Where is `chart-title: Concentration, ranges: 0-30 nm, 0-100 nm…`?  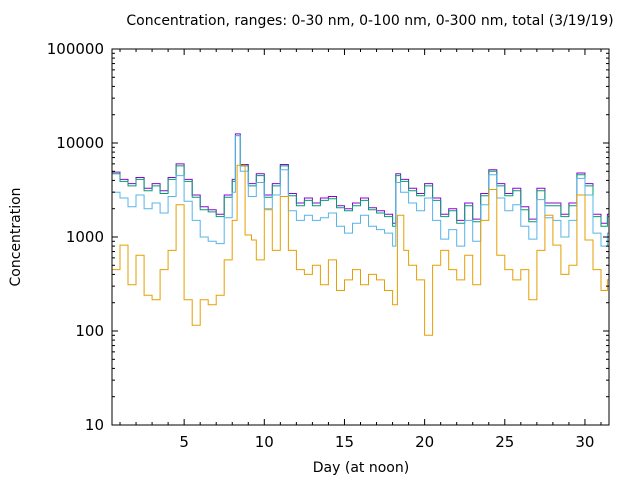 chart-title: Concentration, ranges: 0-30 nm, 0-100 nm… is located at coordinates (369, 21).